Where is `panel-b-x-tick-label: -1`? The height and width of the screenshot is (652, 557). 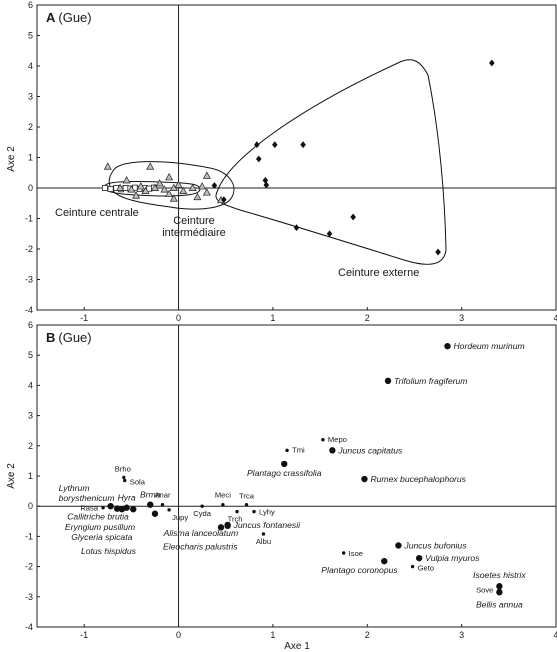 panel-b-x-tick-label: -1 is located at coordinates (84, 635).